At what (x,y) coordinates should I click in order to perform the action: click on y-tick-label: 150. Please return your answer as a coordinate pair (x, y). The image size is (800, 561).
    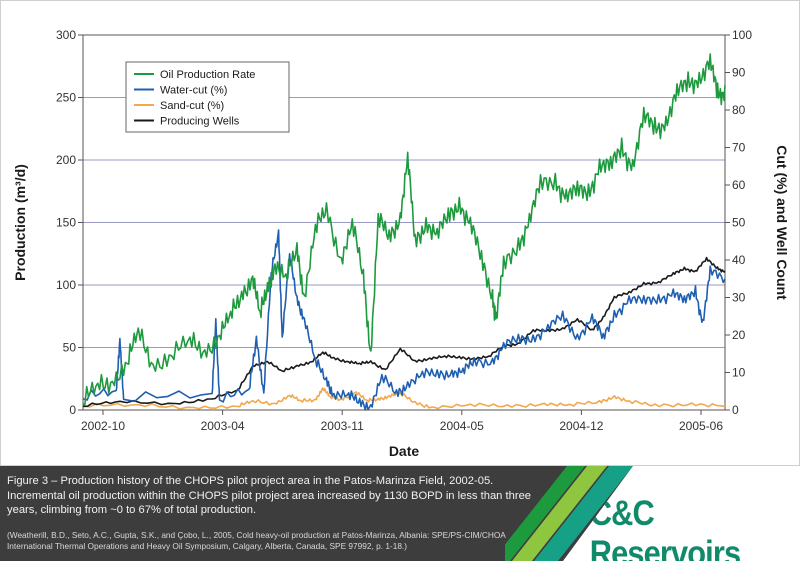
    Looking at the image, I should click on (66, 223).